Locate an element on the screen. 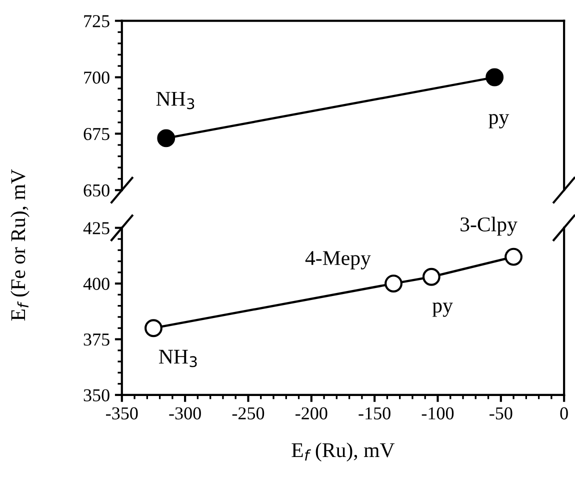  x-tick-label: -200 is located at coordinates (312, 413).